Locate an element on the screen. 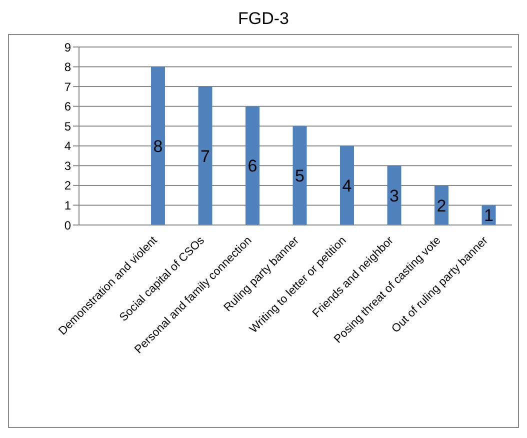  data-label: 2 is located at coordinates (441, 206).